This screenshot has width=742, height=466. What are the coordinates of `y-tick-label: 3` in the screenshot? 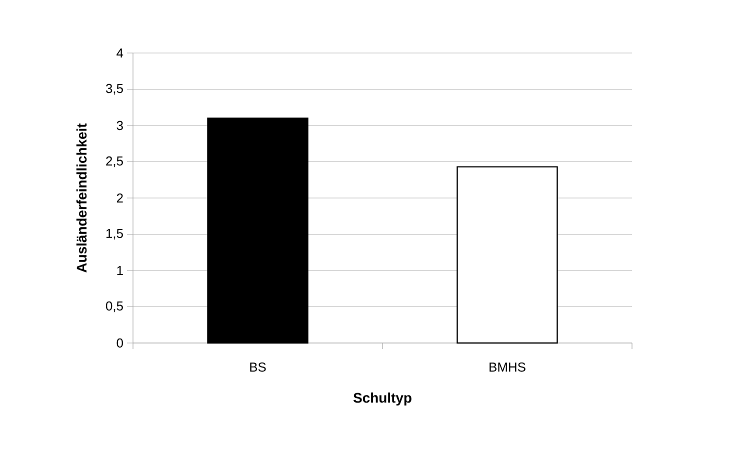 It's located at (119, 125).